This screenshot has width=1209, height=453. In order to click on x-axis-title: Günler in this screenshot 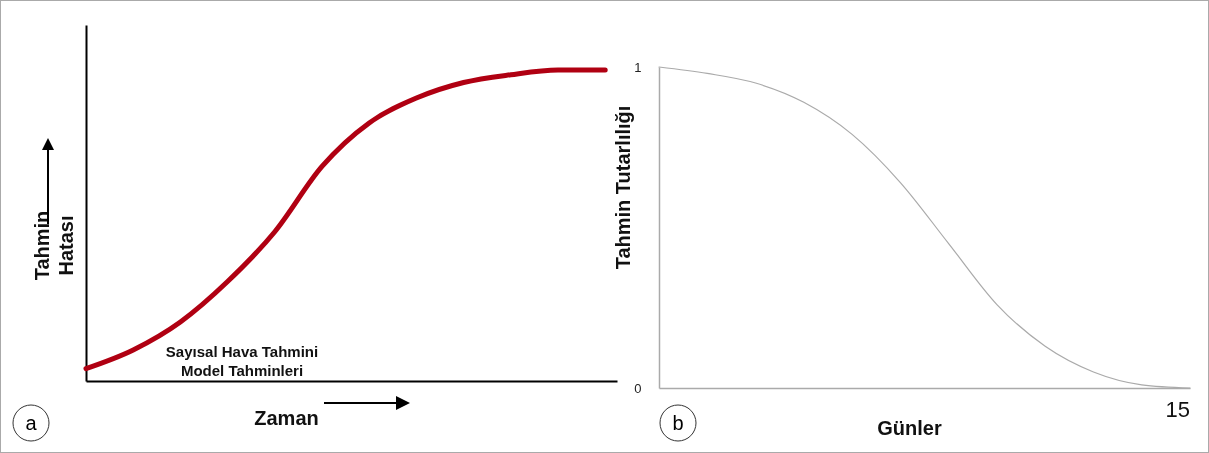, I will do `click(909, 427)`.